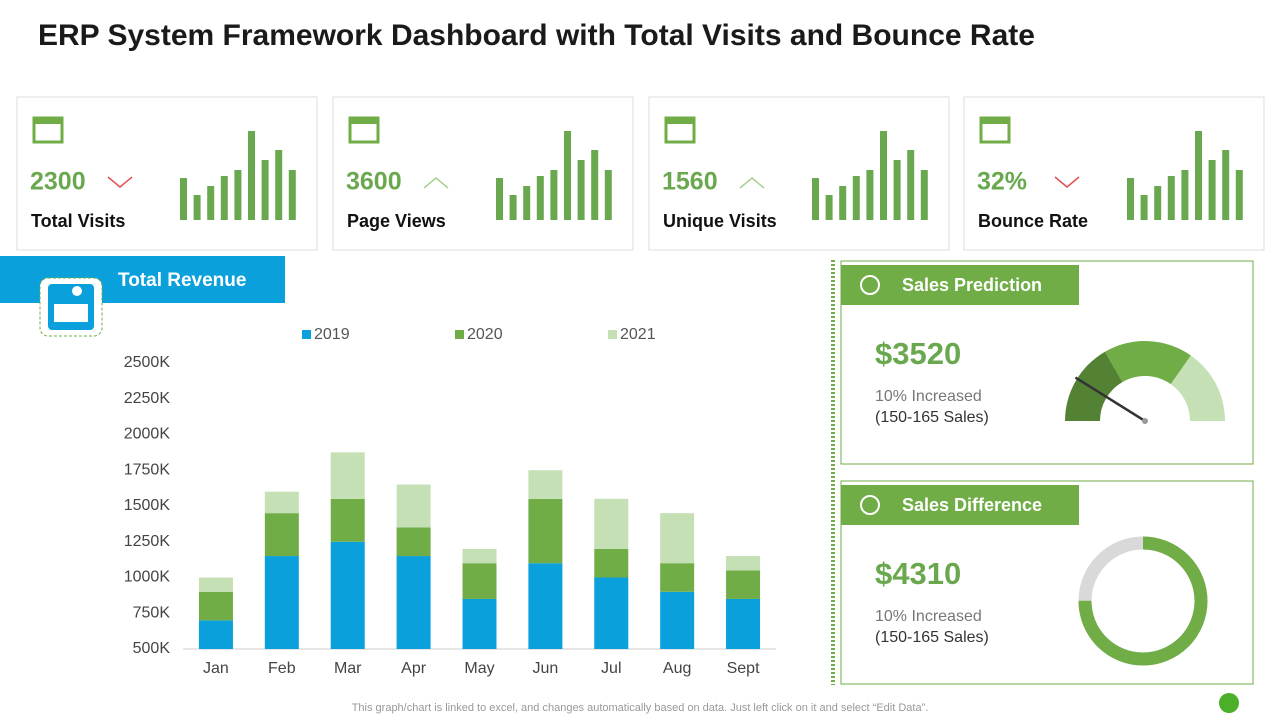 The height and width of the screenshot is (720, 1280). Describe the element at coordinates (58, 182) in the screenshot. I see `kpi-value: 2300` at that location.